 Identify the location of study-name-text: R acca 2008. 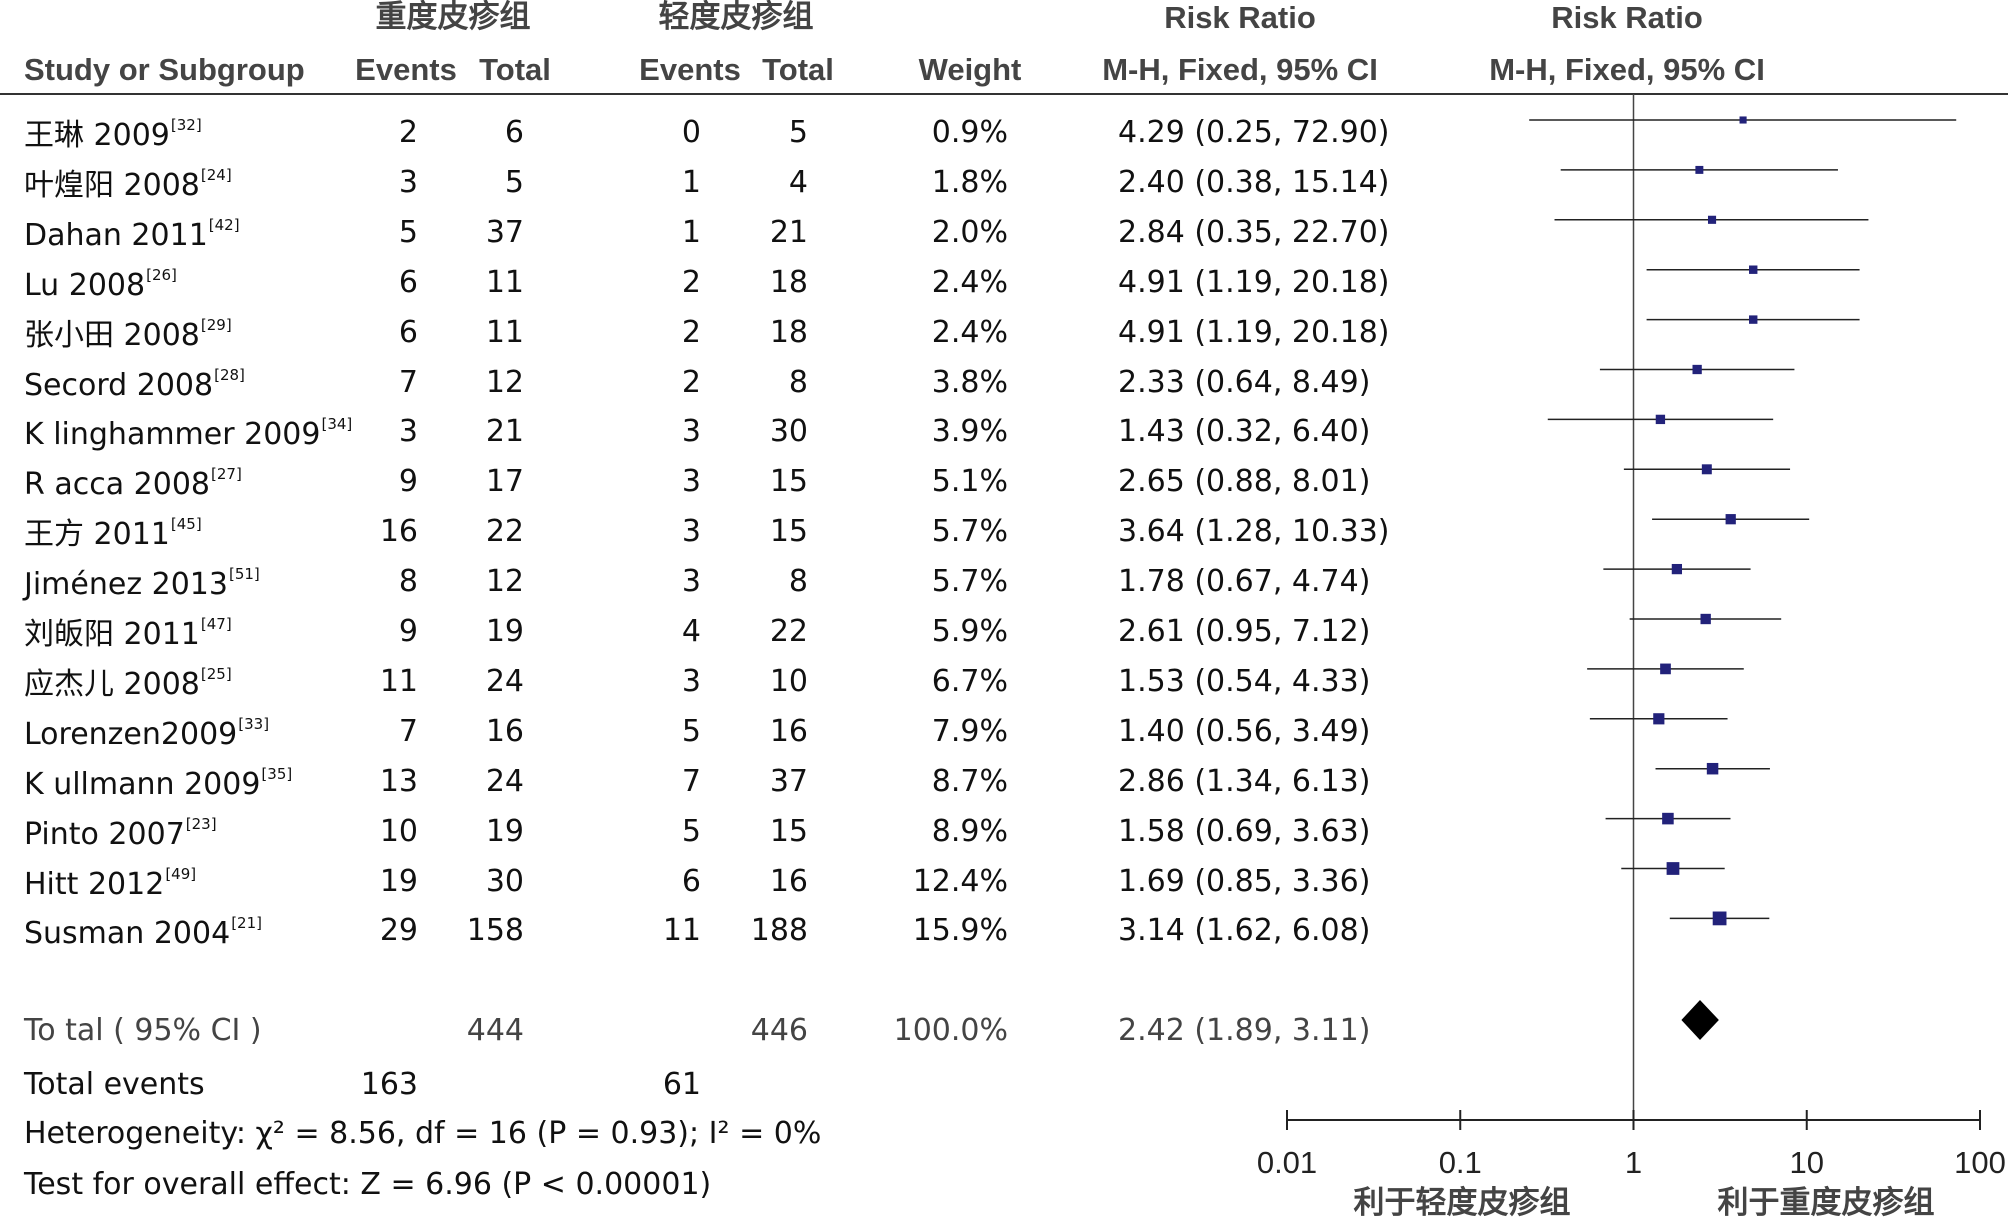
(117, 485).